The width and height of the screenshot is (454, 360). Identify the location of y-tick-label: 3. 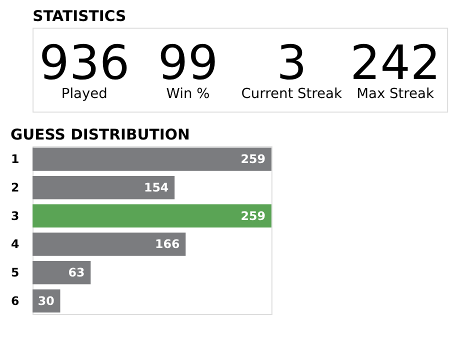
(15, 215).